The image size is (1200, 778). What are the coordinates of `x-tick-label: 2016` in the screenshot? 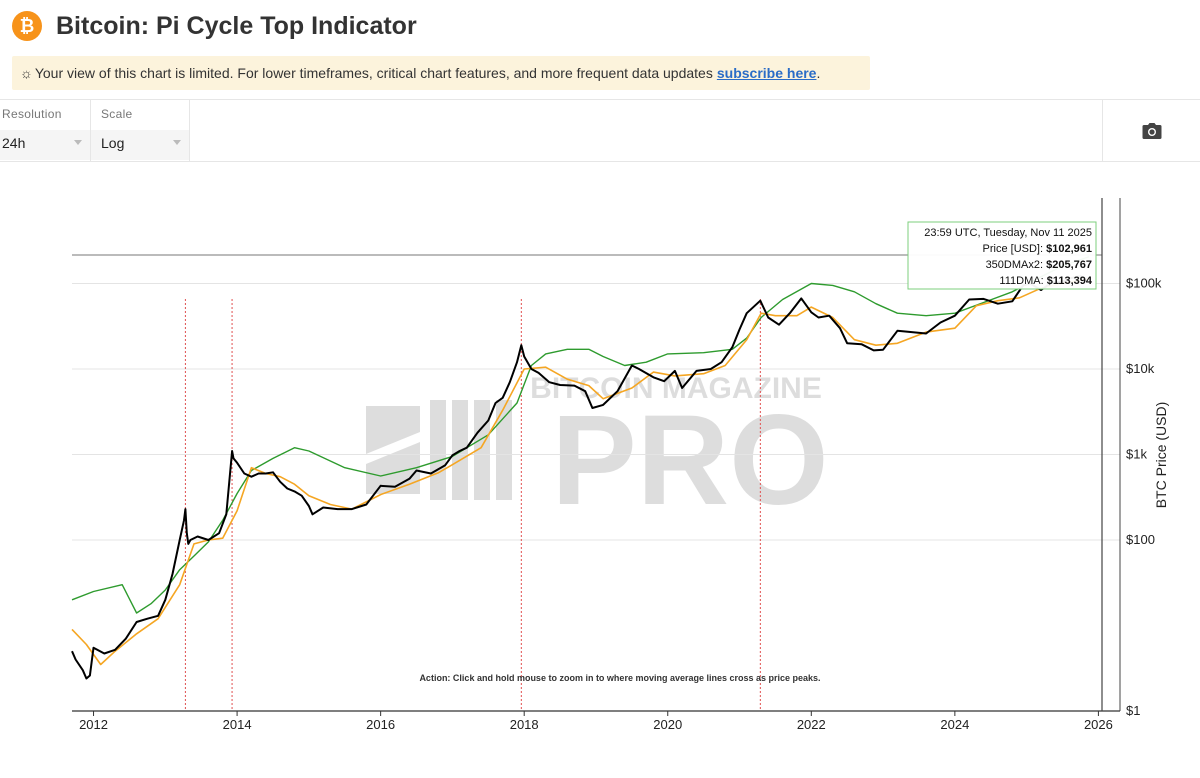 It's located at (380, 724).